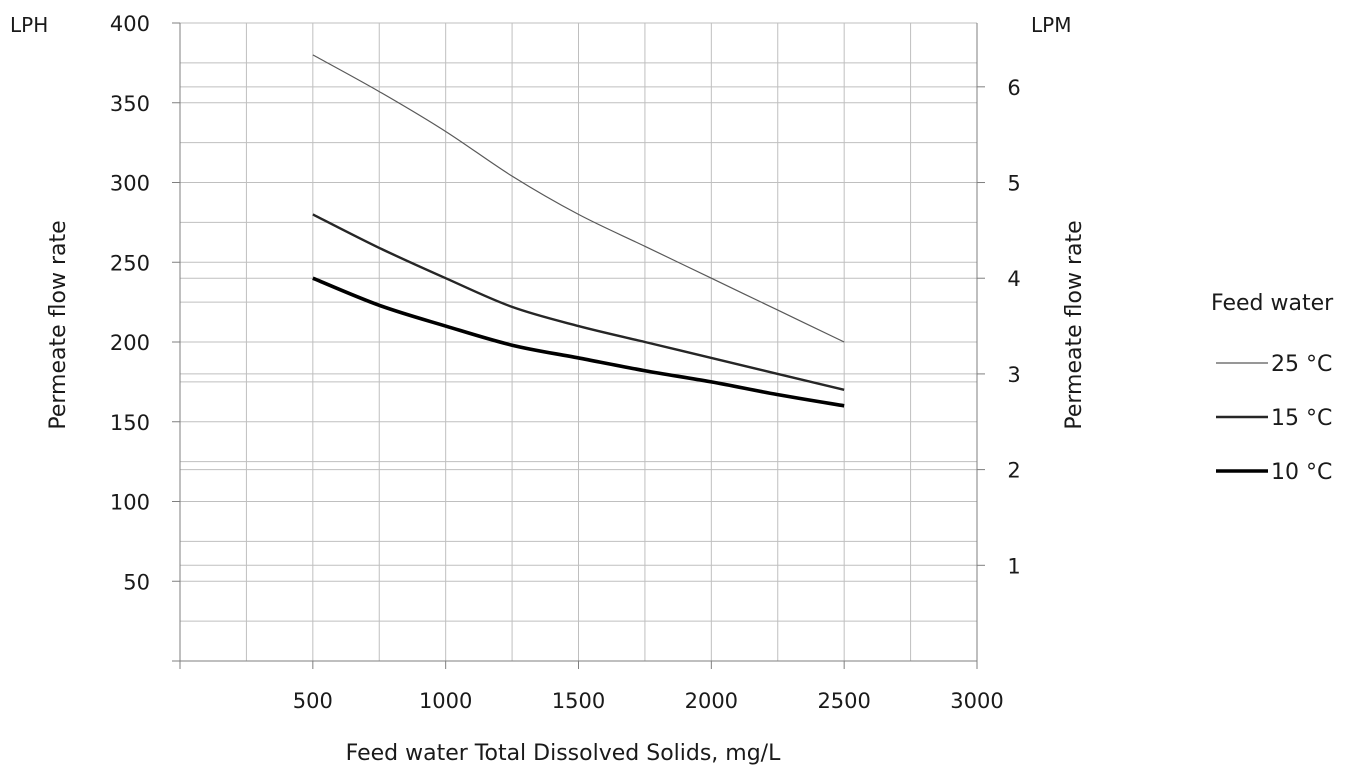 The height and width of the screenshot is (773, 1371). Describe the element at coordinates (843, 701) in the screenshot. I see `x-tick-label: 2500` at that location.